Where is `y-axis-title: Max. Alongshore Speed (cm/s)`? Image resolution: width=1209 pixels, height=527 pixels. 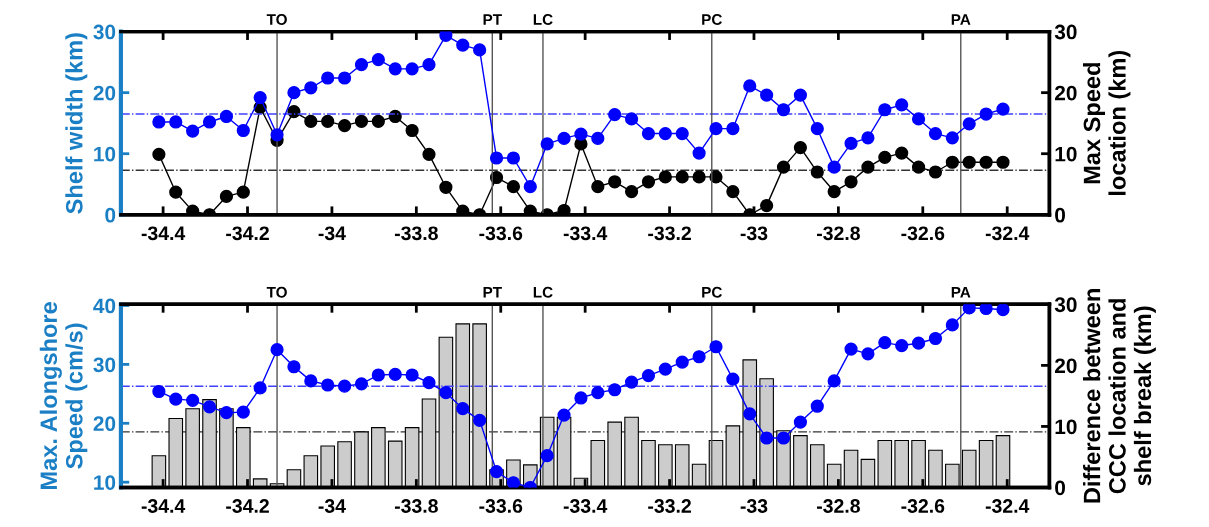 y-axis-title: Max. Alongshore Speed (cm/s) is located at coordinates (63, 395).